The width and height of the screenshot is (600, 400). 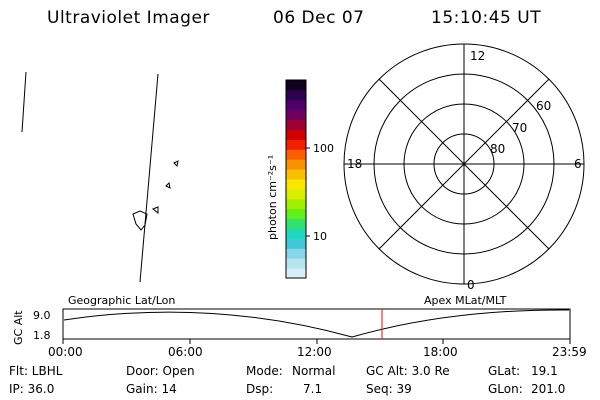 I want to click on geographic-map, so click(x=100, y=177).